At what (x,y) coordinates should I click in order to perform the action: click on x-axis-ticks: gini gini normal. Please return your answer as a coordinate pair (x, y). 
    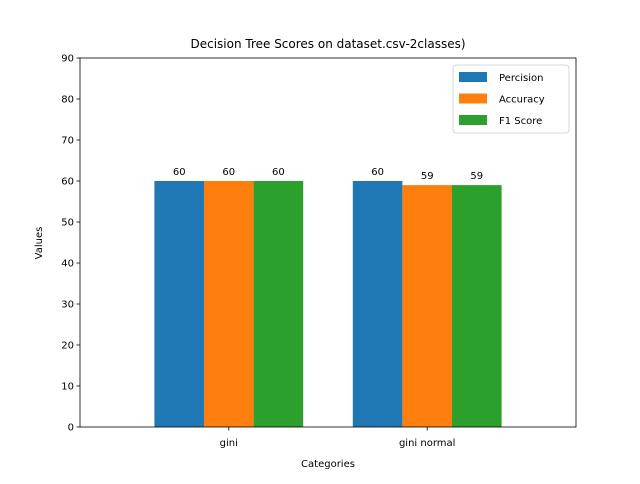
    Looking at the image, I should click on (337, 438).